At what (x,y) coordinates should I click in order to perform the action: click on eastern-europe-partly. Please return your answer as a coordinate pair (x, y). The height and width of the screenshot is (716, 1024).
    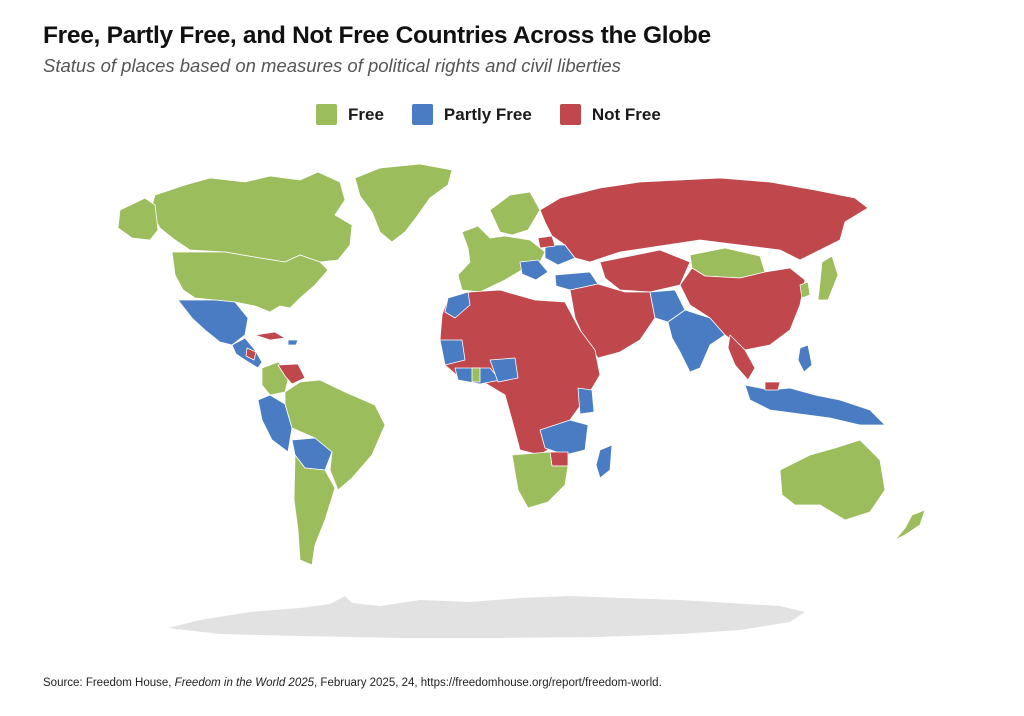
    Looking at the image, I should click on (534, 270).